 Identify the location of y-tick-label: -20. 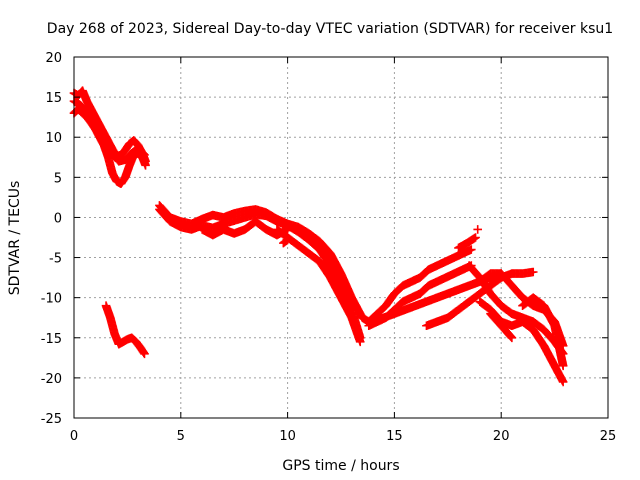
(51, 379).